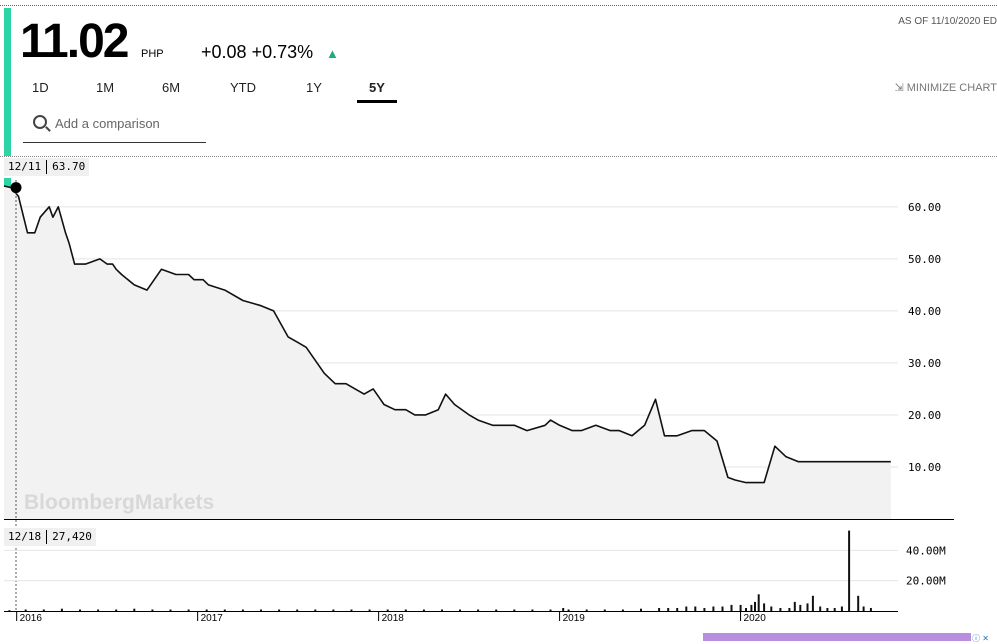  Describe the element at coordinates (947, 21) in the screenshot. I see `as-of-timestamp: AS OF 11/10/2020 ED` at that location.